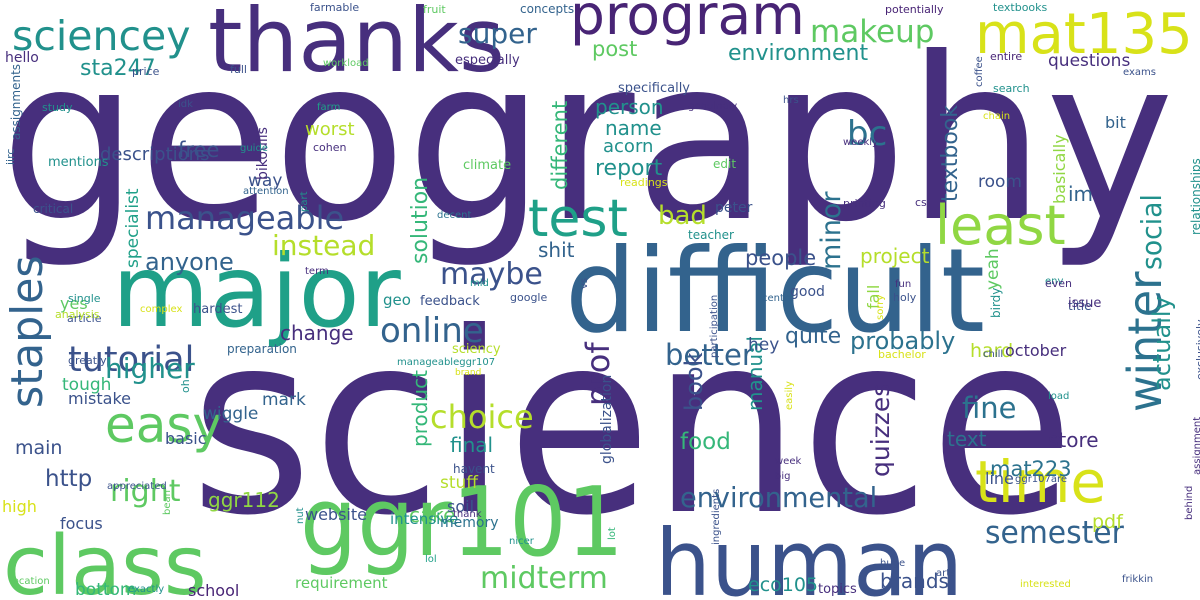 The image size is (1200, 600). What do you see at coordinates (791, 101) in the screenshot?
I see `word-hrs: hrs` at bounding box center [791, 101].